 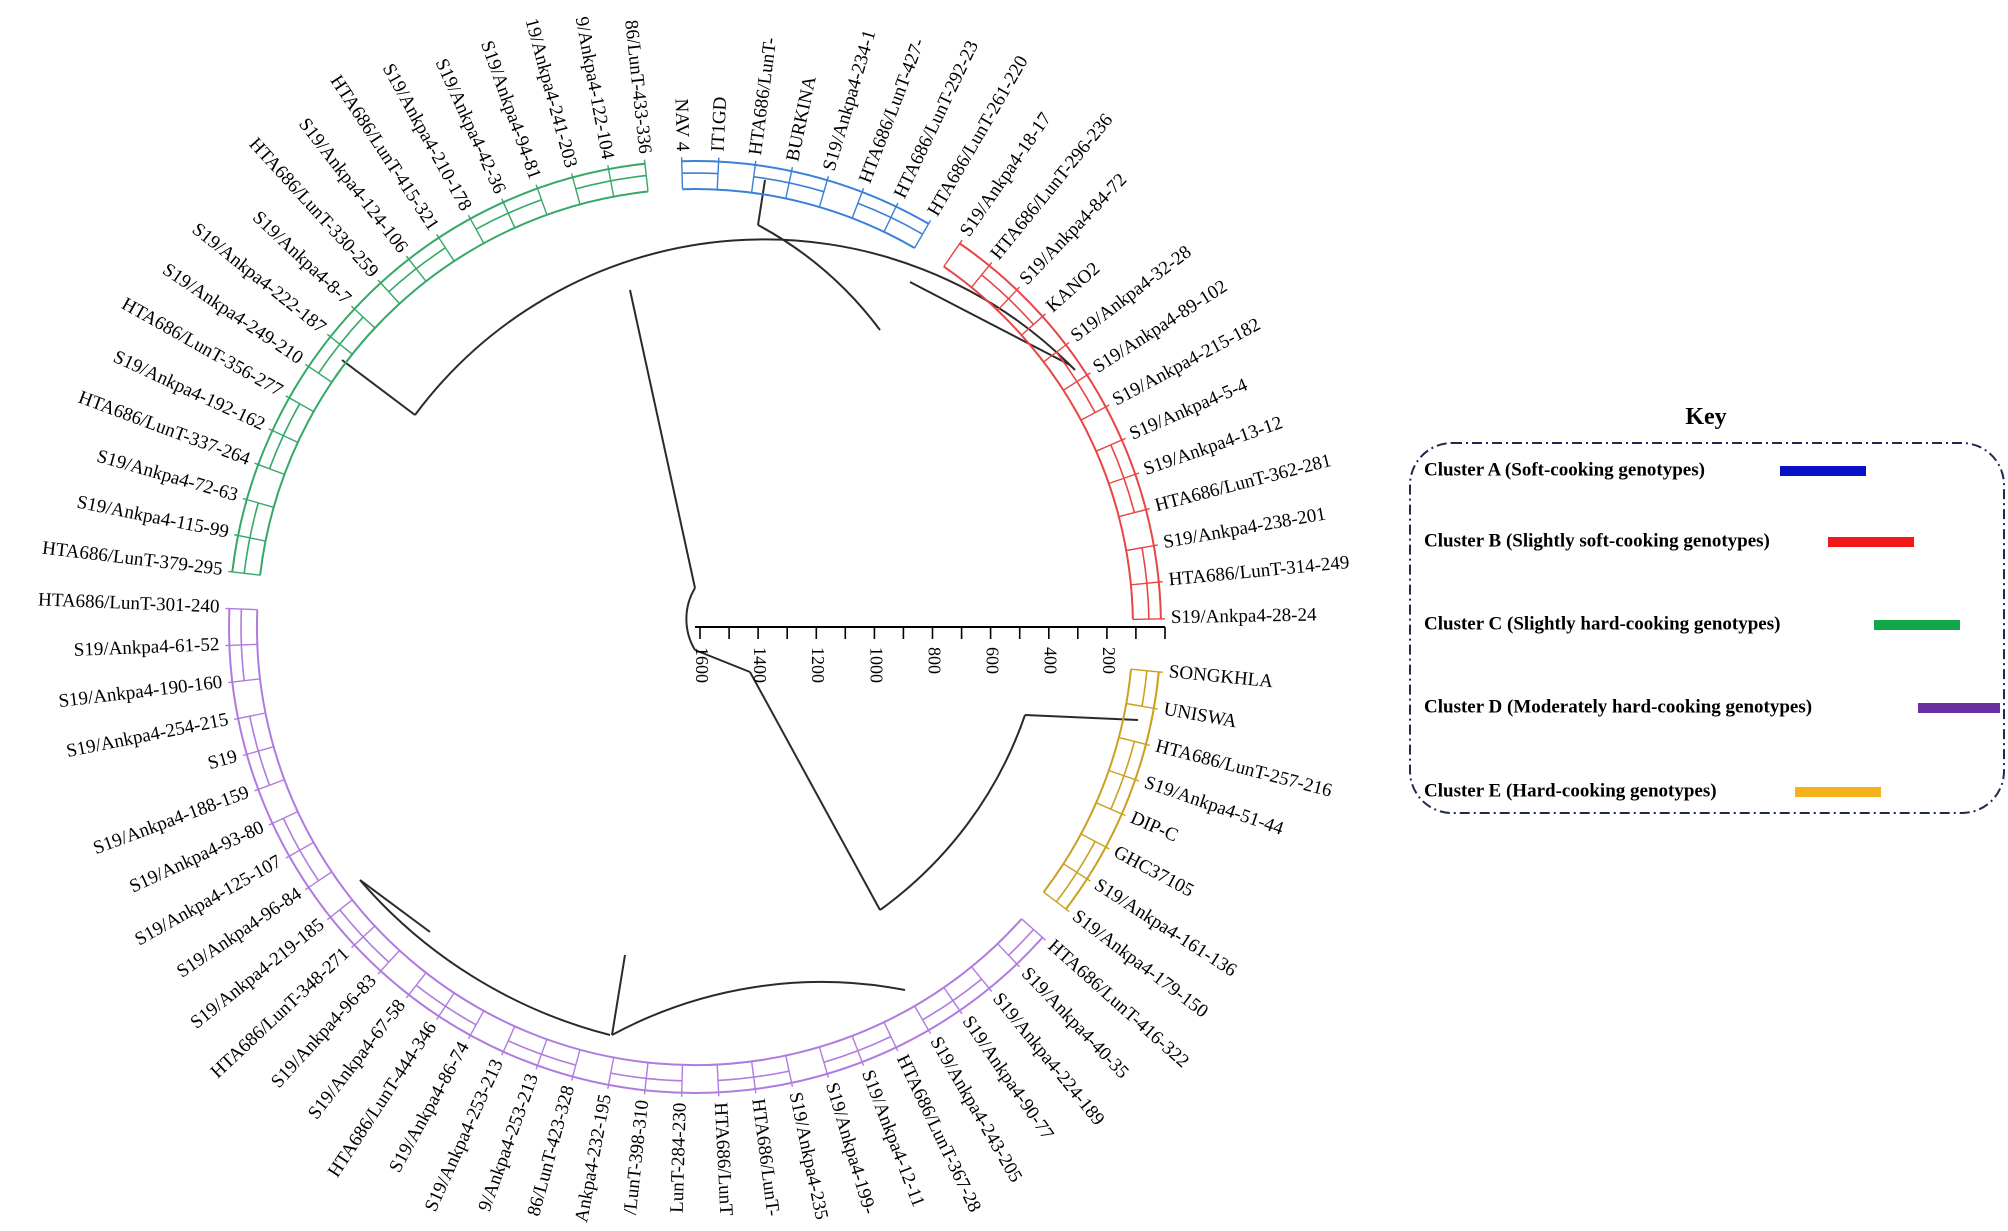 I want to click on scale-tick-label: 400, so click(x=1051, y=660).